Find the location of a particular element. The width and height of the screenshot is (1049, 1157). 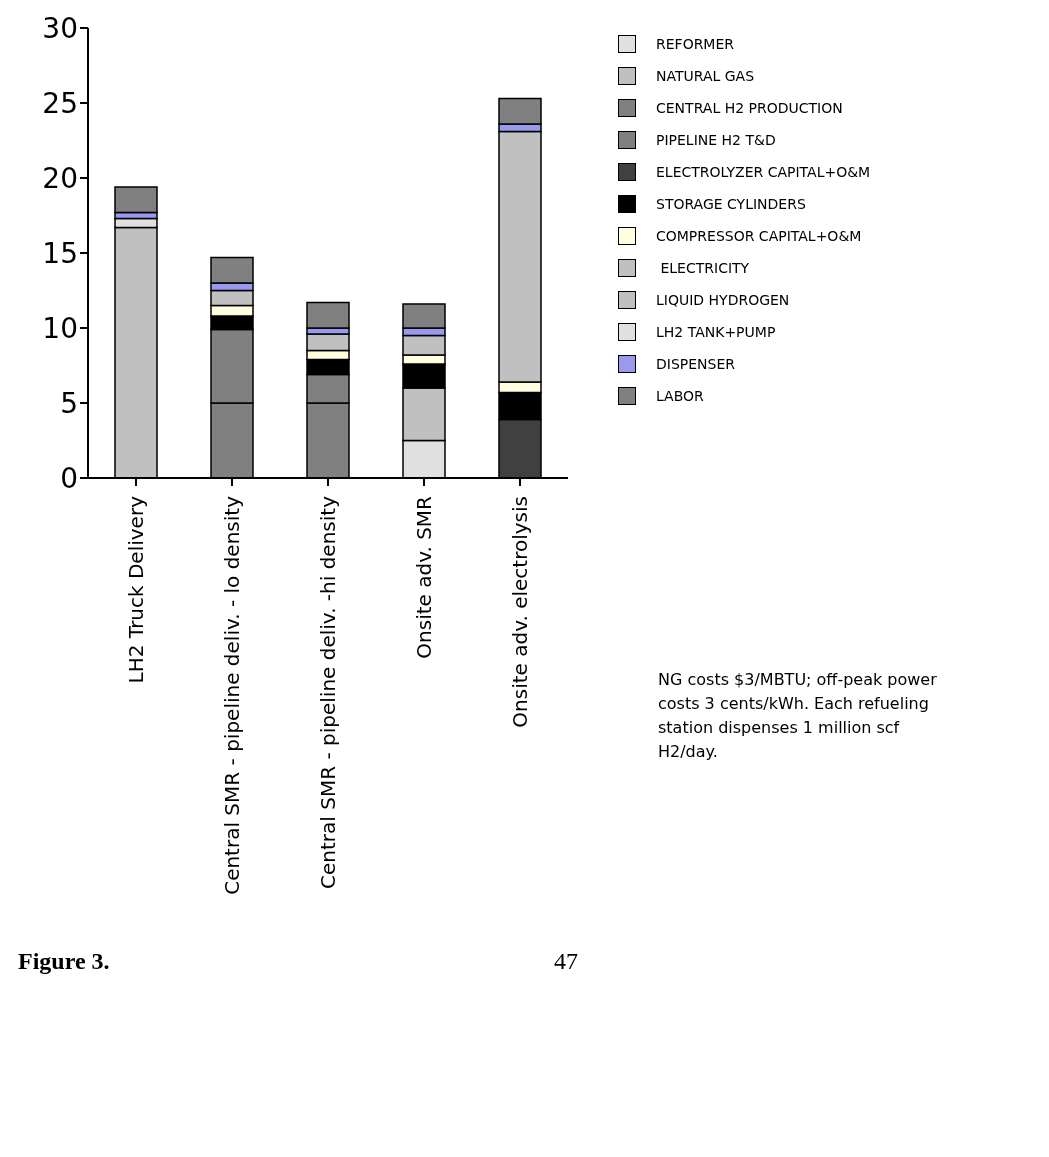

x-tick-label: Central SMR - pipeline deliv. -hi density is located at coordinates (328, 692).